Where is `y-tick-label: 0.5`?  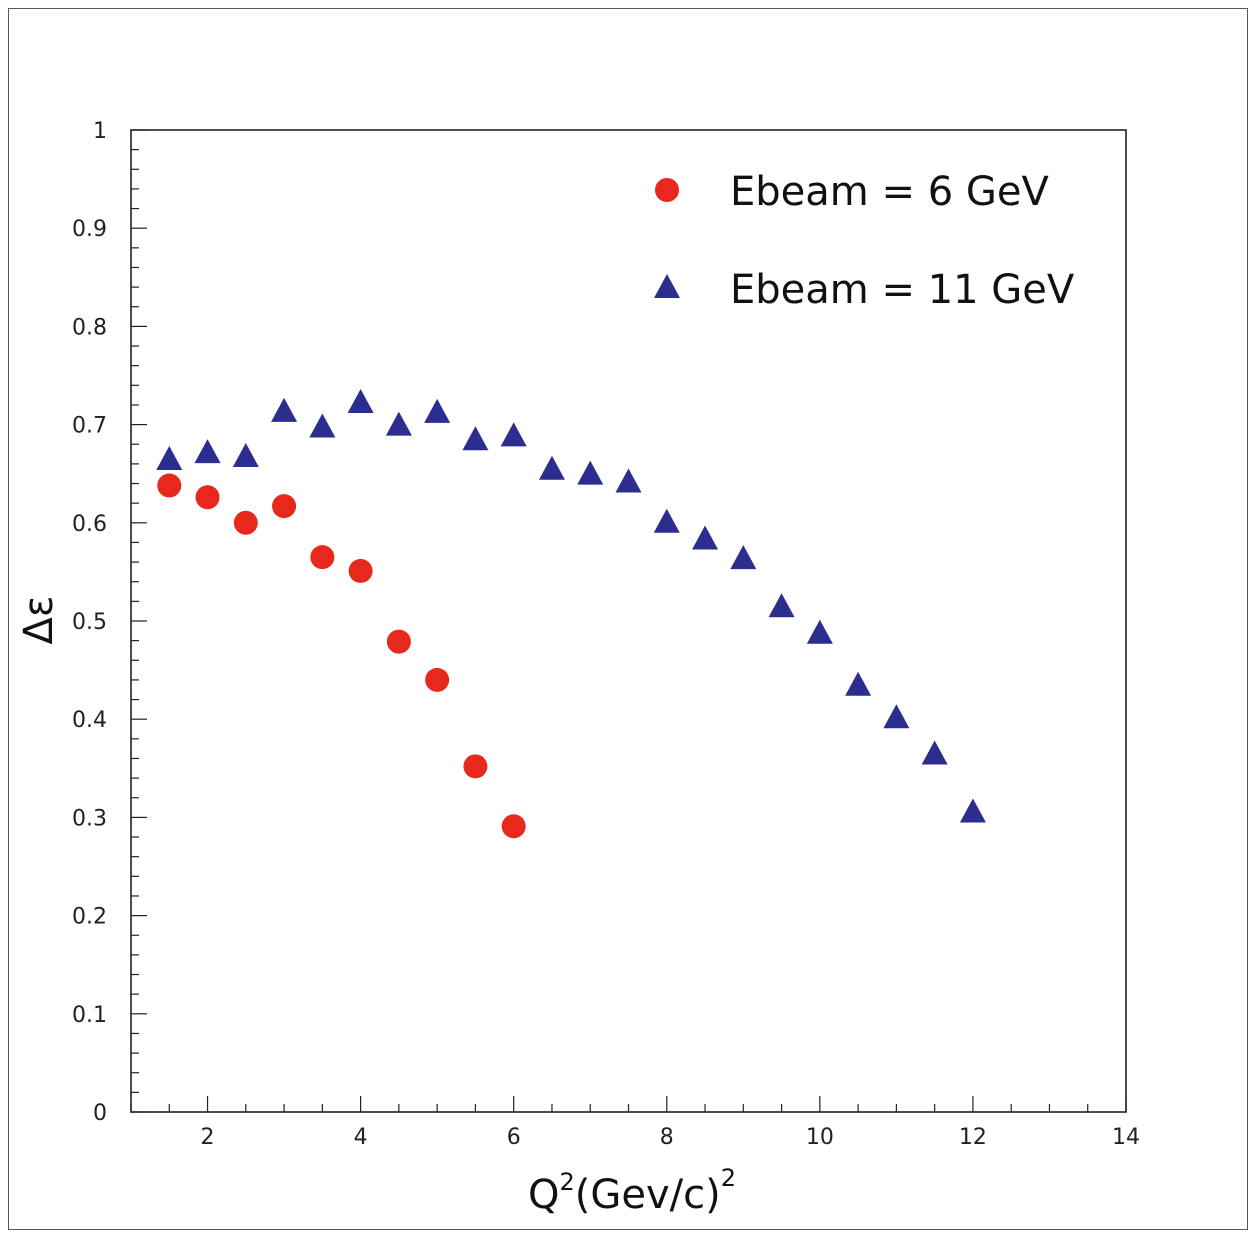
y-tick-label: 0.5 is located at coordinates (89, 622).